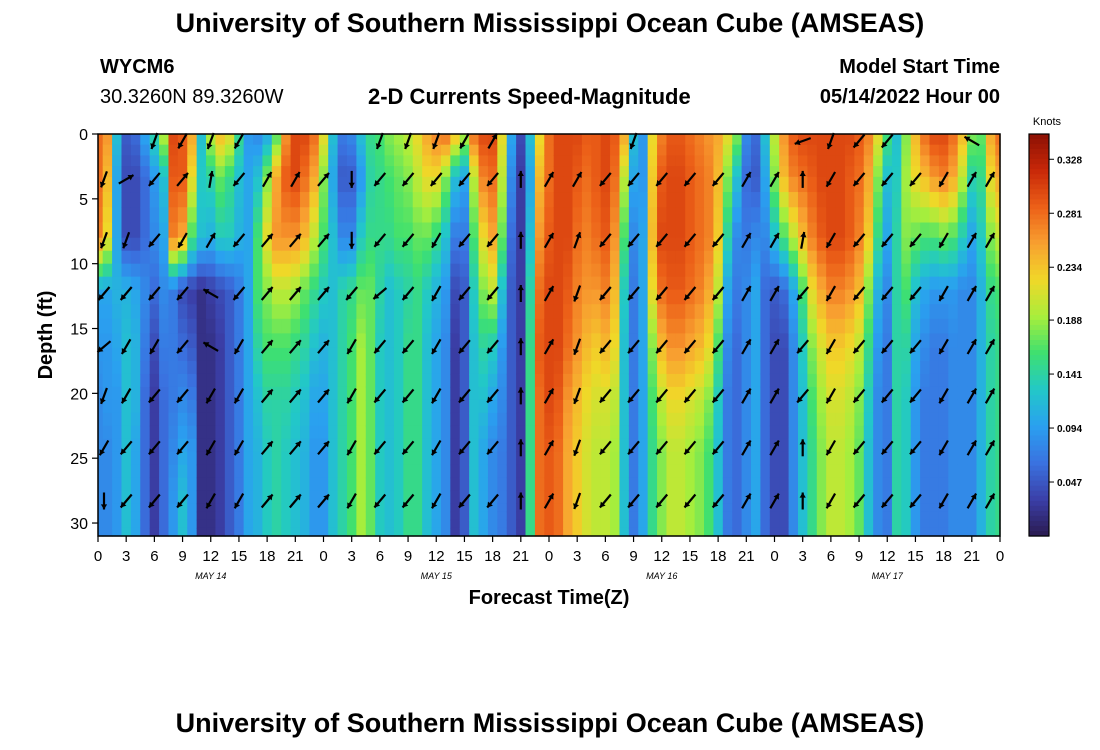 The width and height of the screenshot is (1100, 750). What do you see at coordinates (831, 556) in the screenshot?
I see `x-tick-label: 6` at bounding box center [831, 556].